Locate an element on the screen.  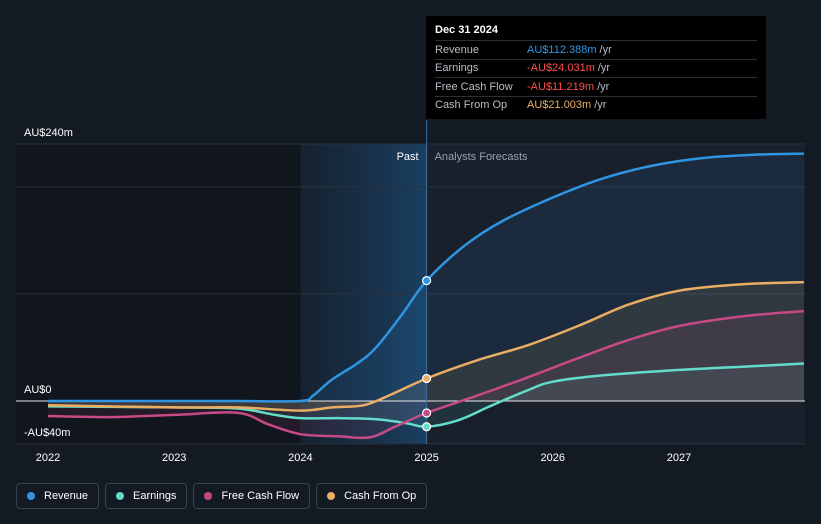
tooltip-row-value: AU$21.003m is located at coordinates (559, 105).